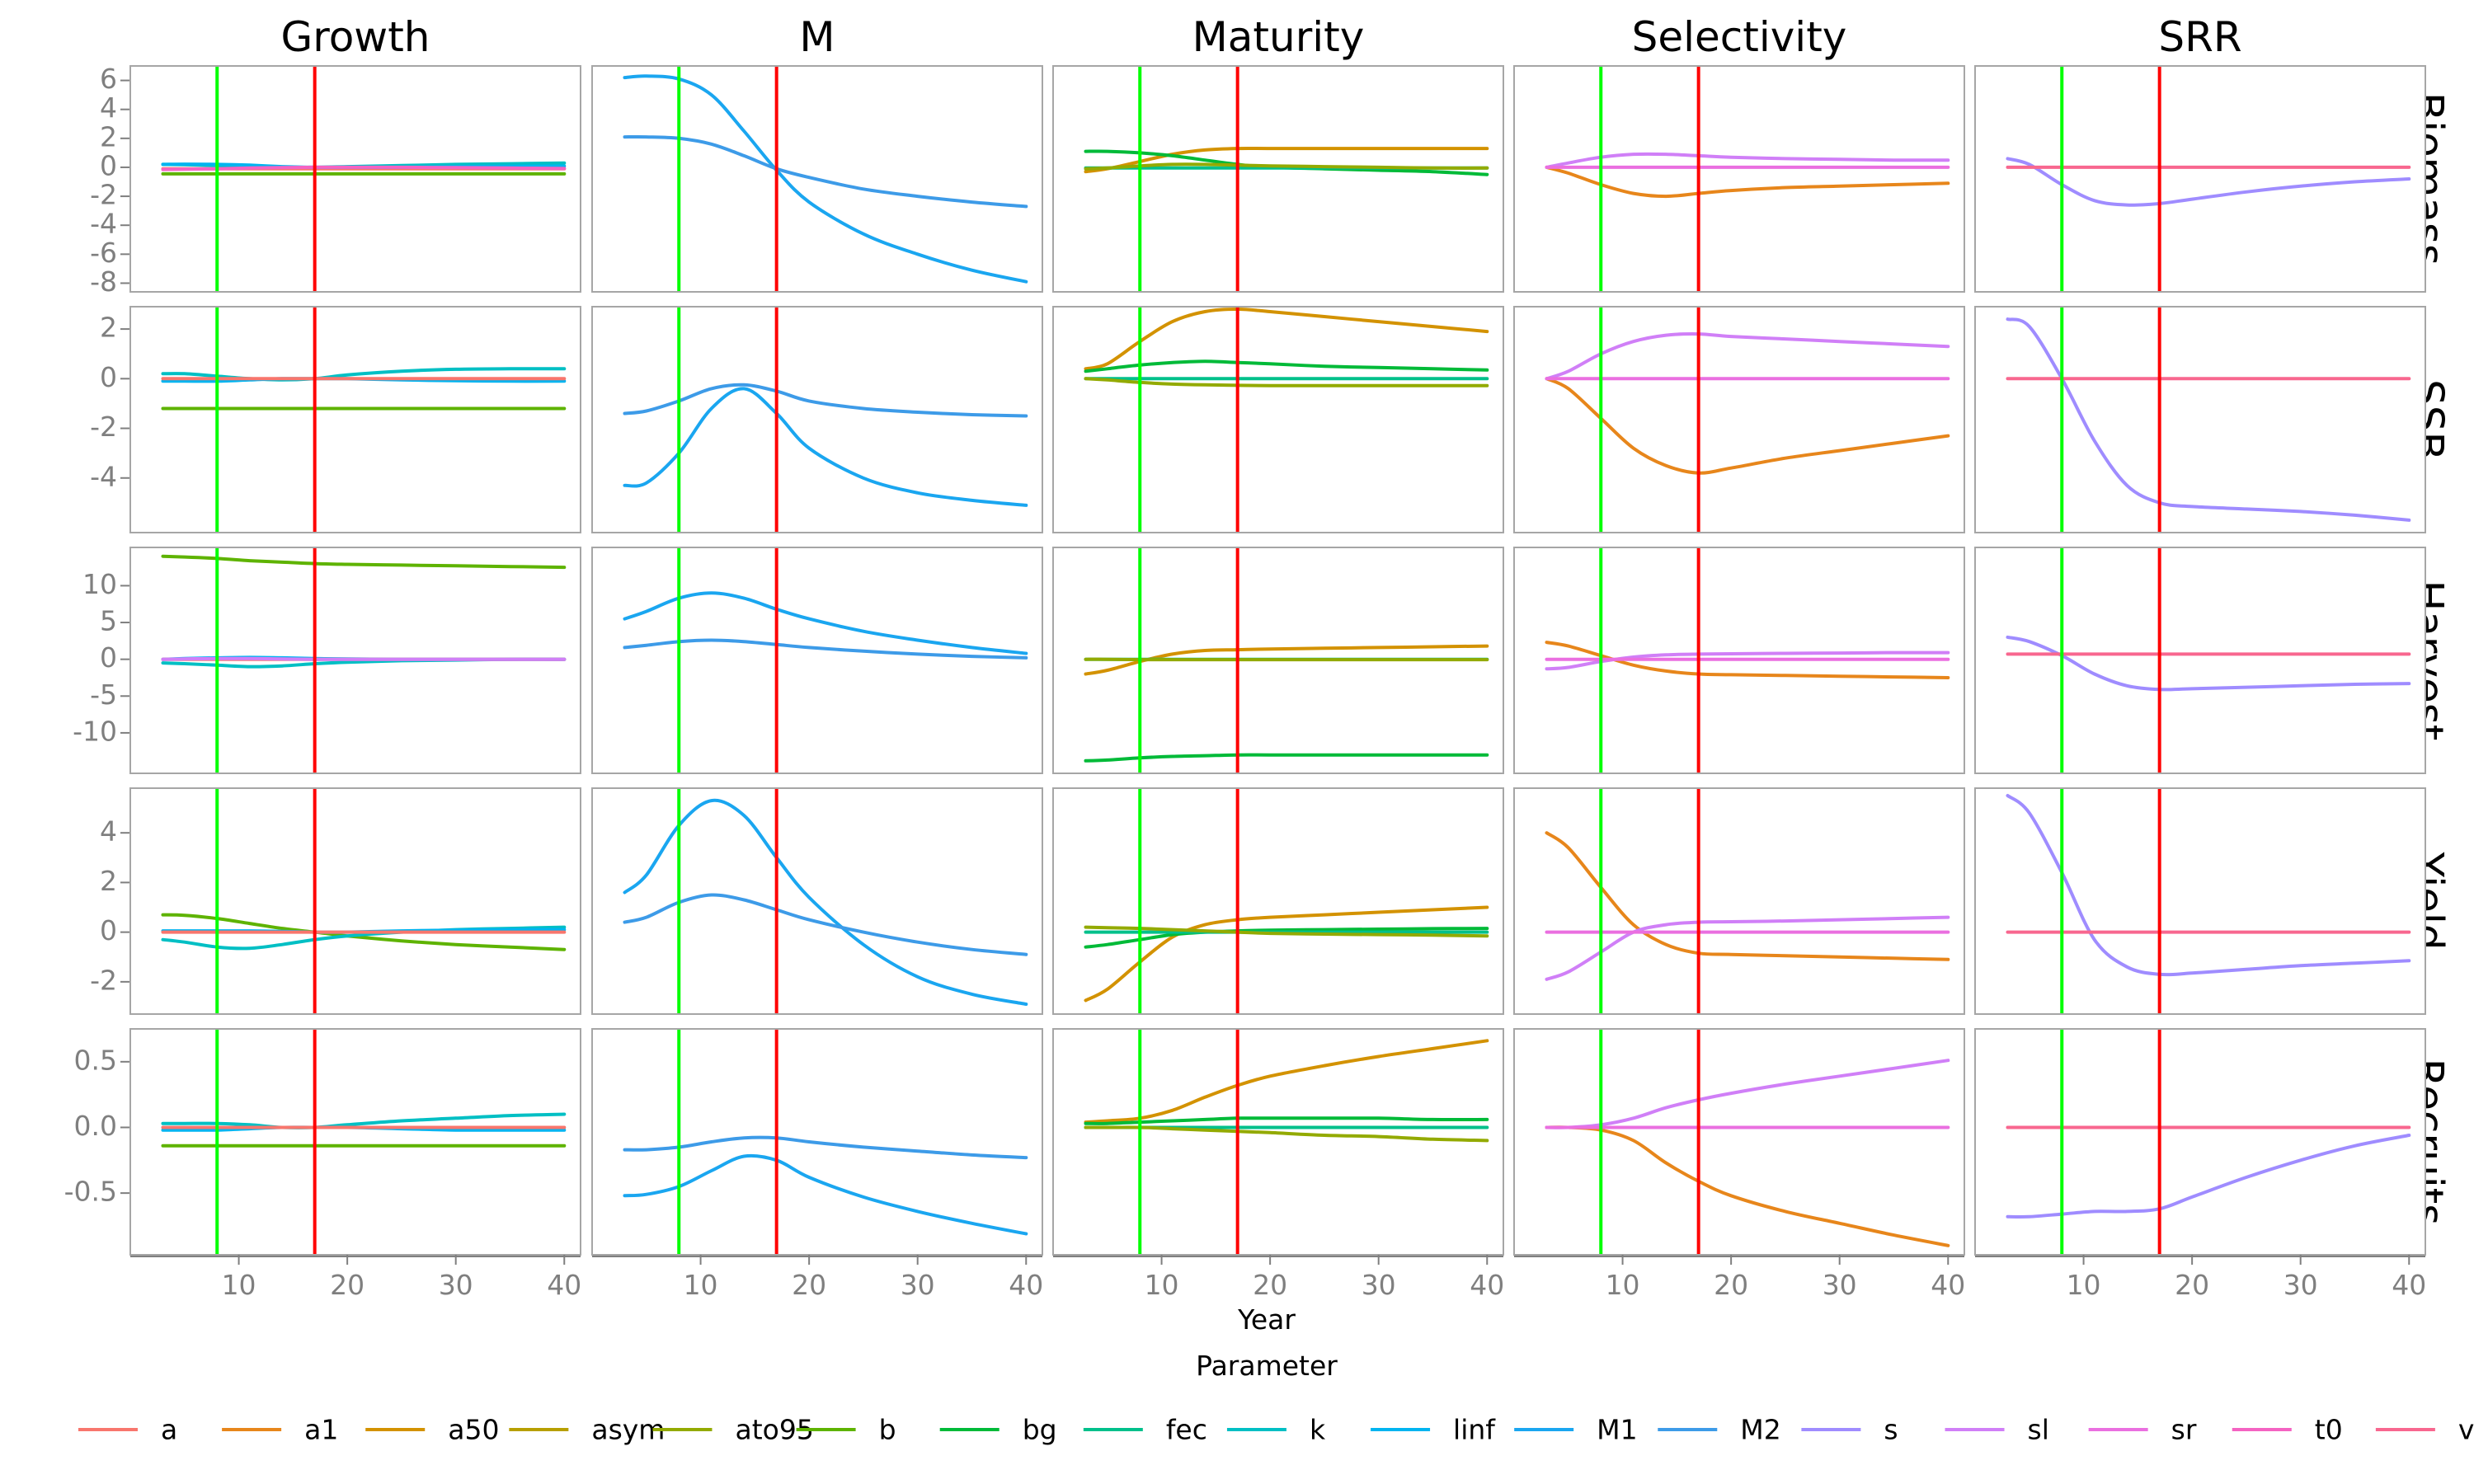 This screenshot has width=2474, height=1484. What do you see at coordinates (95, 1060) in the screenshot?
I see `y-tick-label: 0.5` at bounding box center [95, 1060].